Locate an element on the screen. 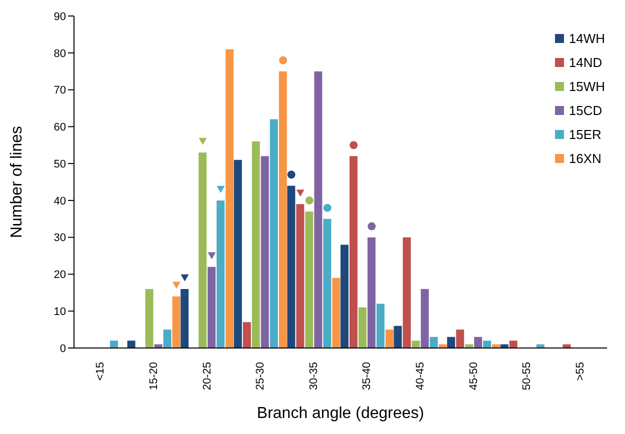  x-tick-label: 50-55 is located at coordinates (527, 376).